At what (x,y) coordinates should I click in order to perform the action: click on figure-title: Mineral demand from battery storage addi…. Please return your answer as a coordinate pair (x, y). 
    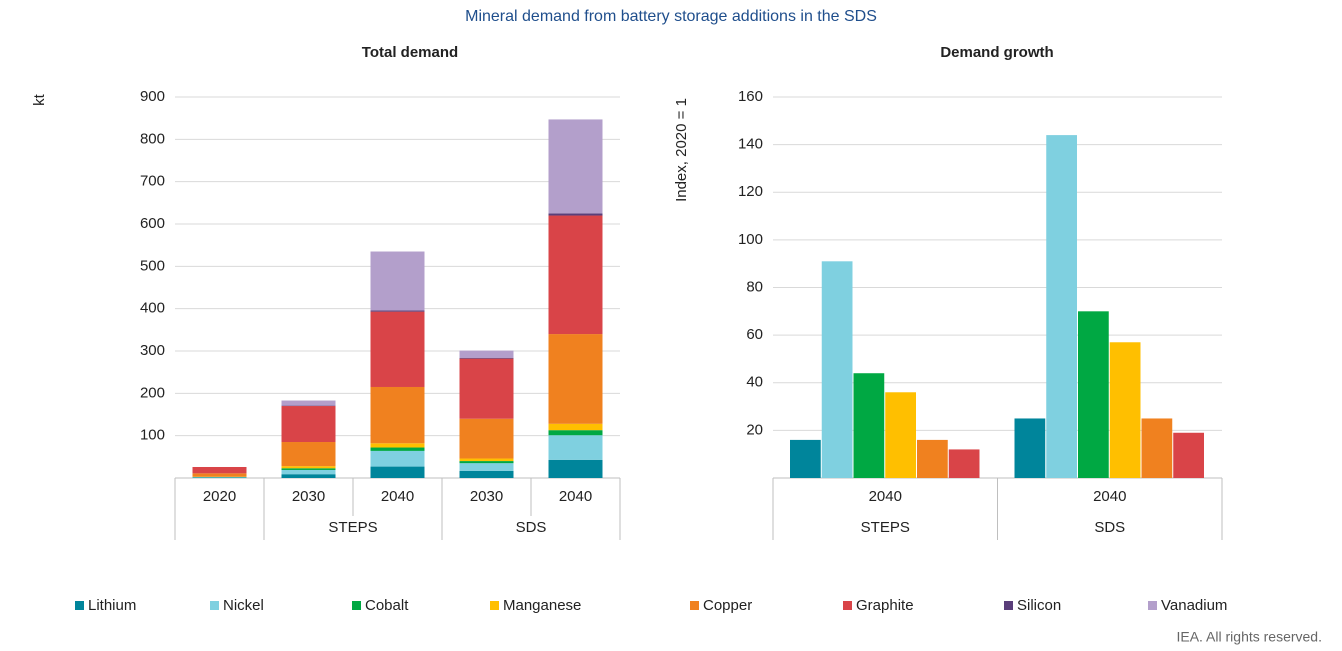
    Looking at the image, I should click on (671, 16).